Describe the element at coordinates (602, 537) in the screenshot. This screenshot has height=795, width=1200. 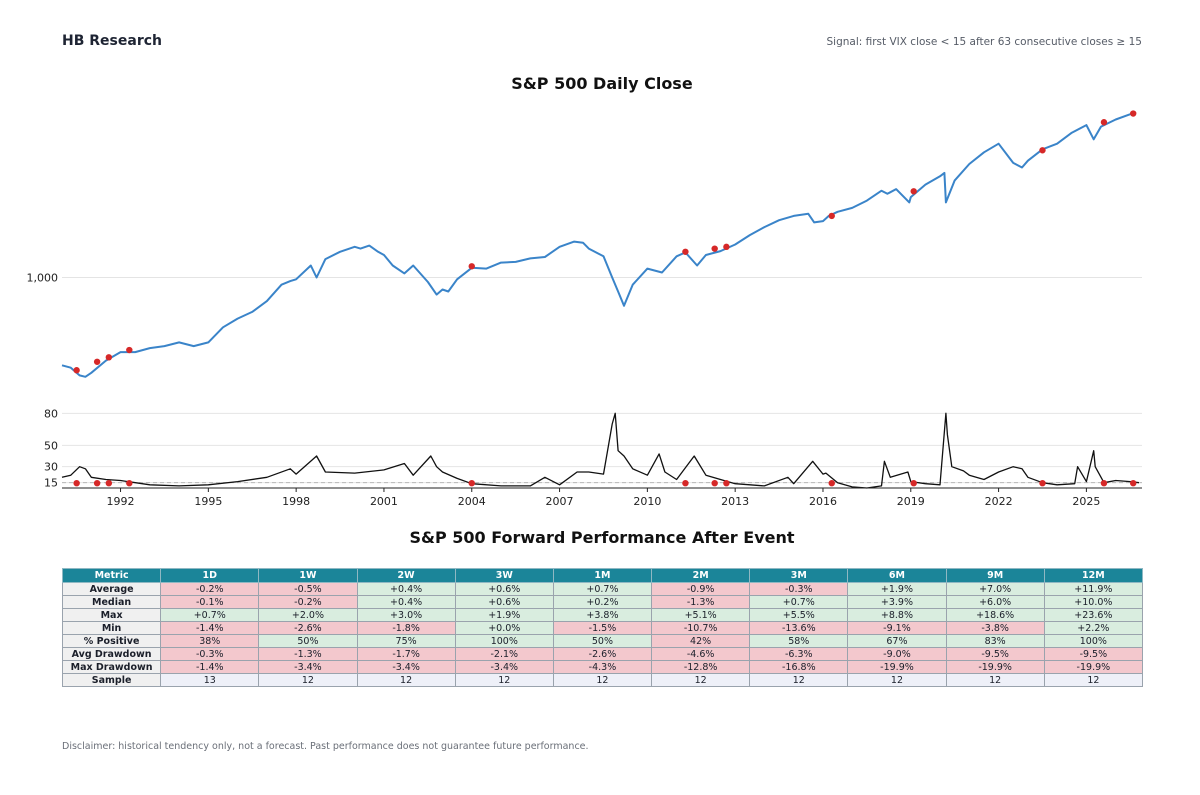
I see `table-title: S&P 500 Forward Performance After Event` at that location.